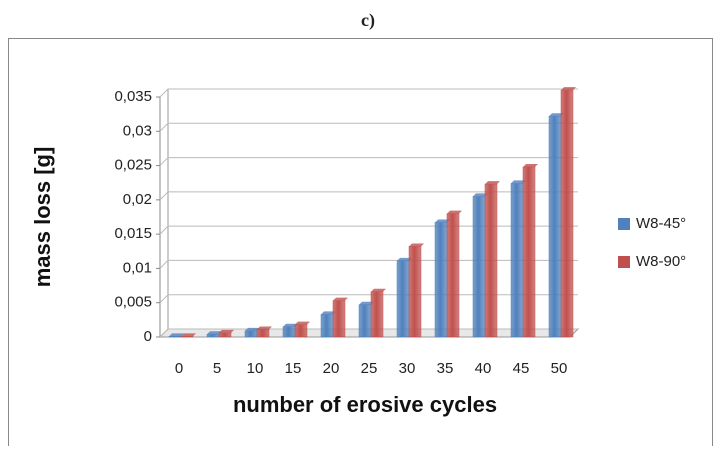  Describe the element at coordinates (661, 261) in the screenshot. I see `legend-label: W8-90°` at that location.